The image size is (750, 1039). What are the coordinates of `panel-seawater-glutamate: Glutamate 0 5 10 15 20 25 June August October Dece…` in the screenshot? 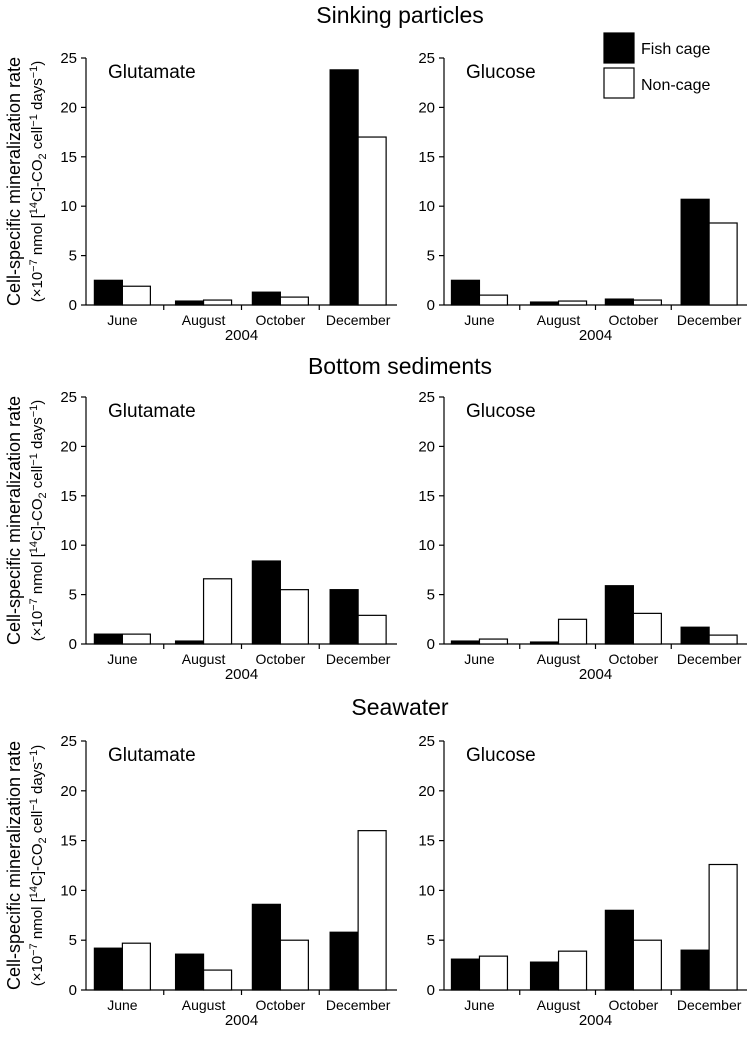 It's located at (228, 881).